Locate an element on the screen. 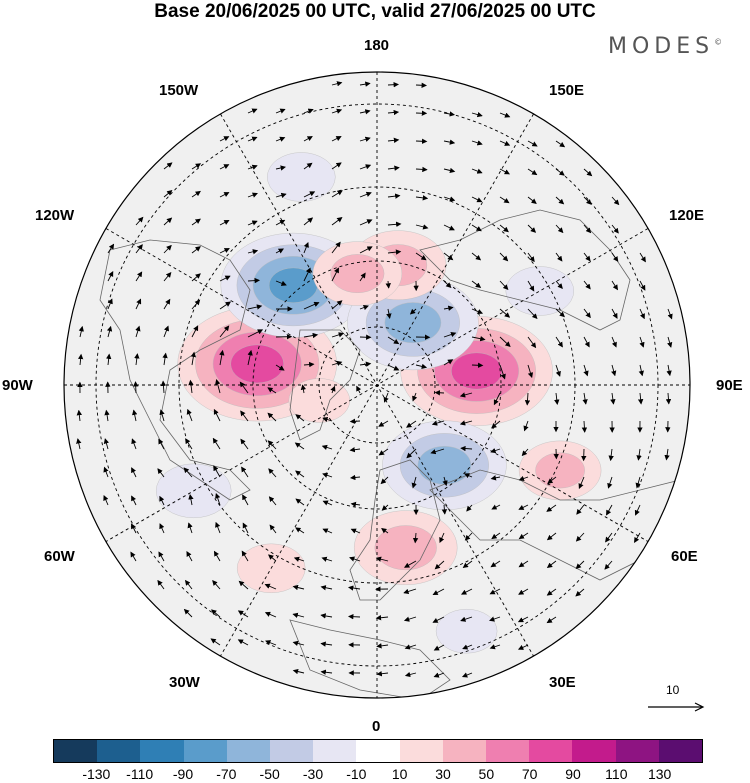 The image size is (750, 783). colorbar-tick-label: -50 is located at coordinates (269, 774).